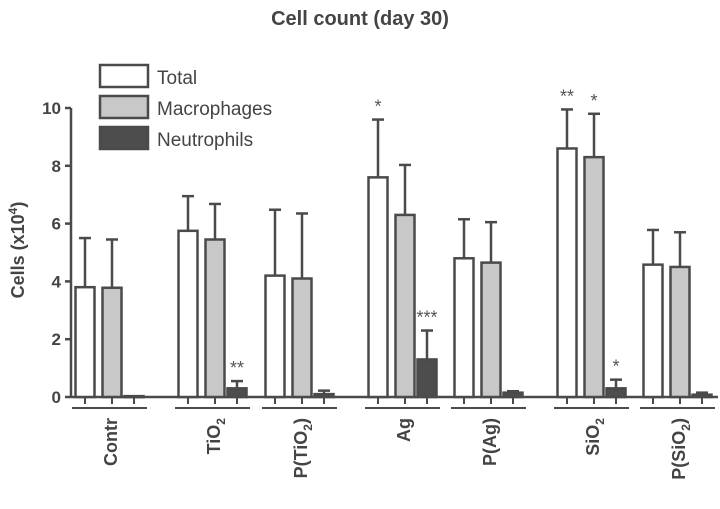  Describe the element at coordinates (56, 224) in the screenshot. I see `y-tick-label: 6` at that location.